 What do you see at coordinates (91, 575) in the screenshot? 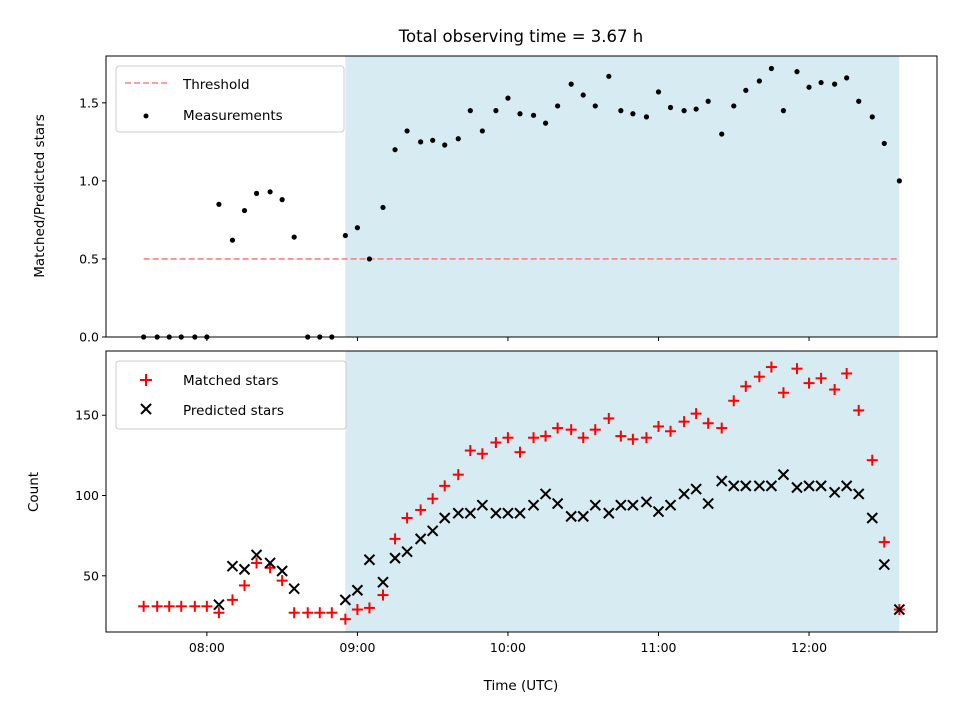
I see `y-tick-label: 50` at bounding box center [91, 575].